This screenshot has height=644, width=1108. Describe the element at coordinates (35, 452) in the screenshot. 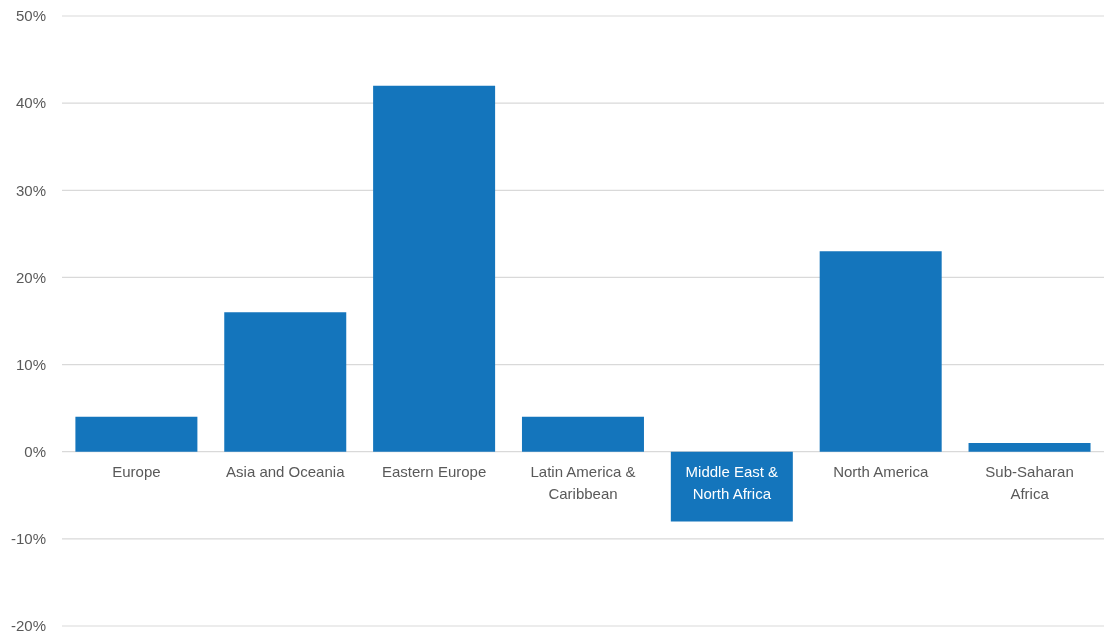

I see `y-tick-label: 0%` at that location.